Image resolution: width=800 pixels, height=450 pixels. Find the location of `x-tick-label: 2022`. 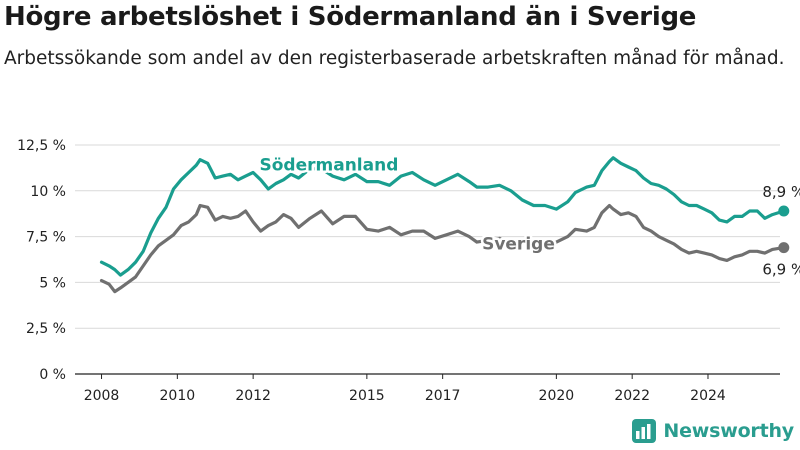

x-tick-label: 2022 is located at coordinates (632, 396).